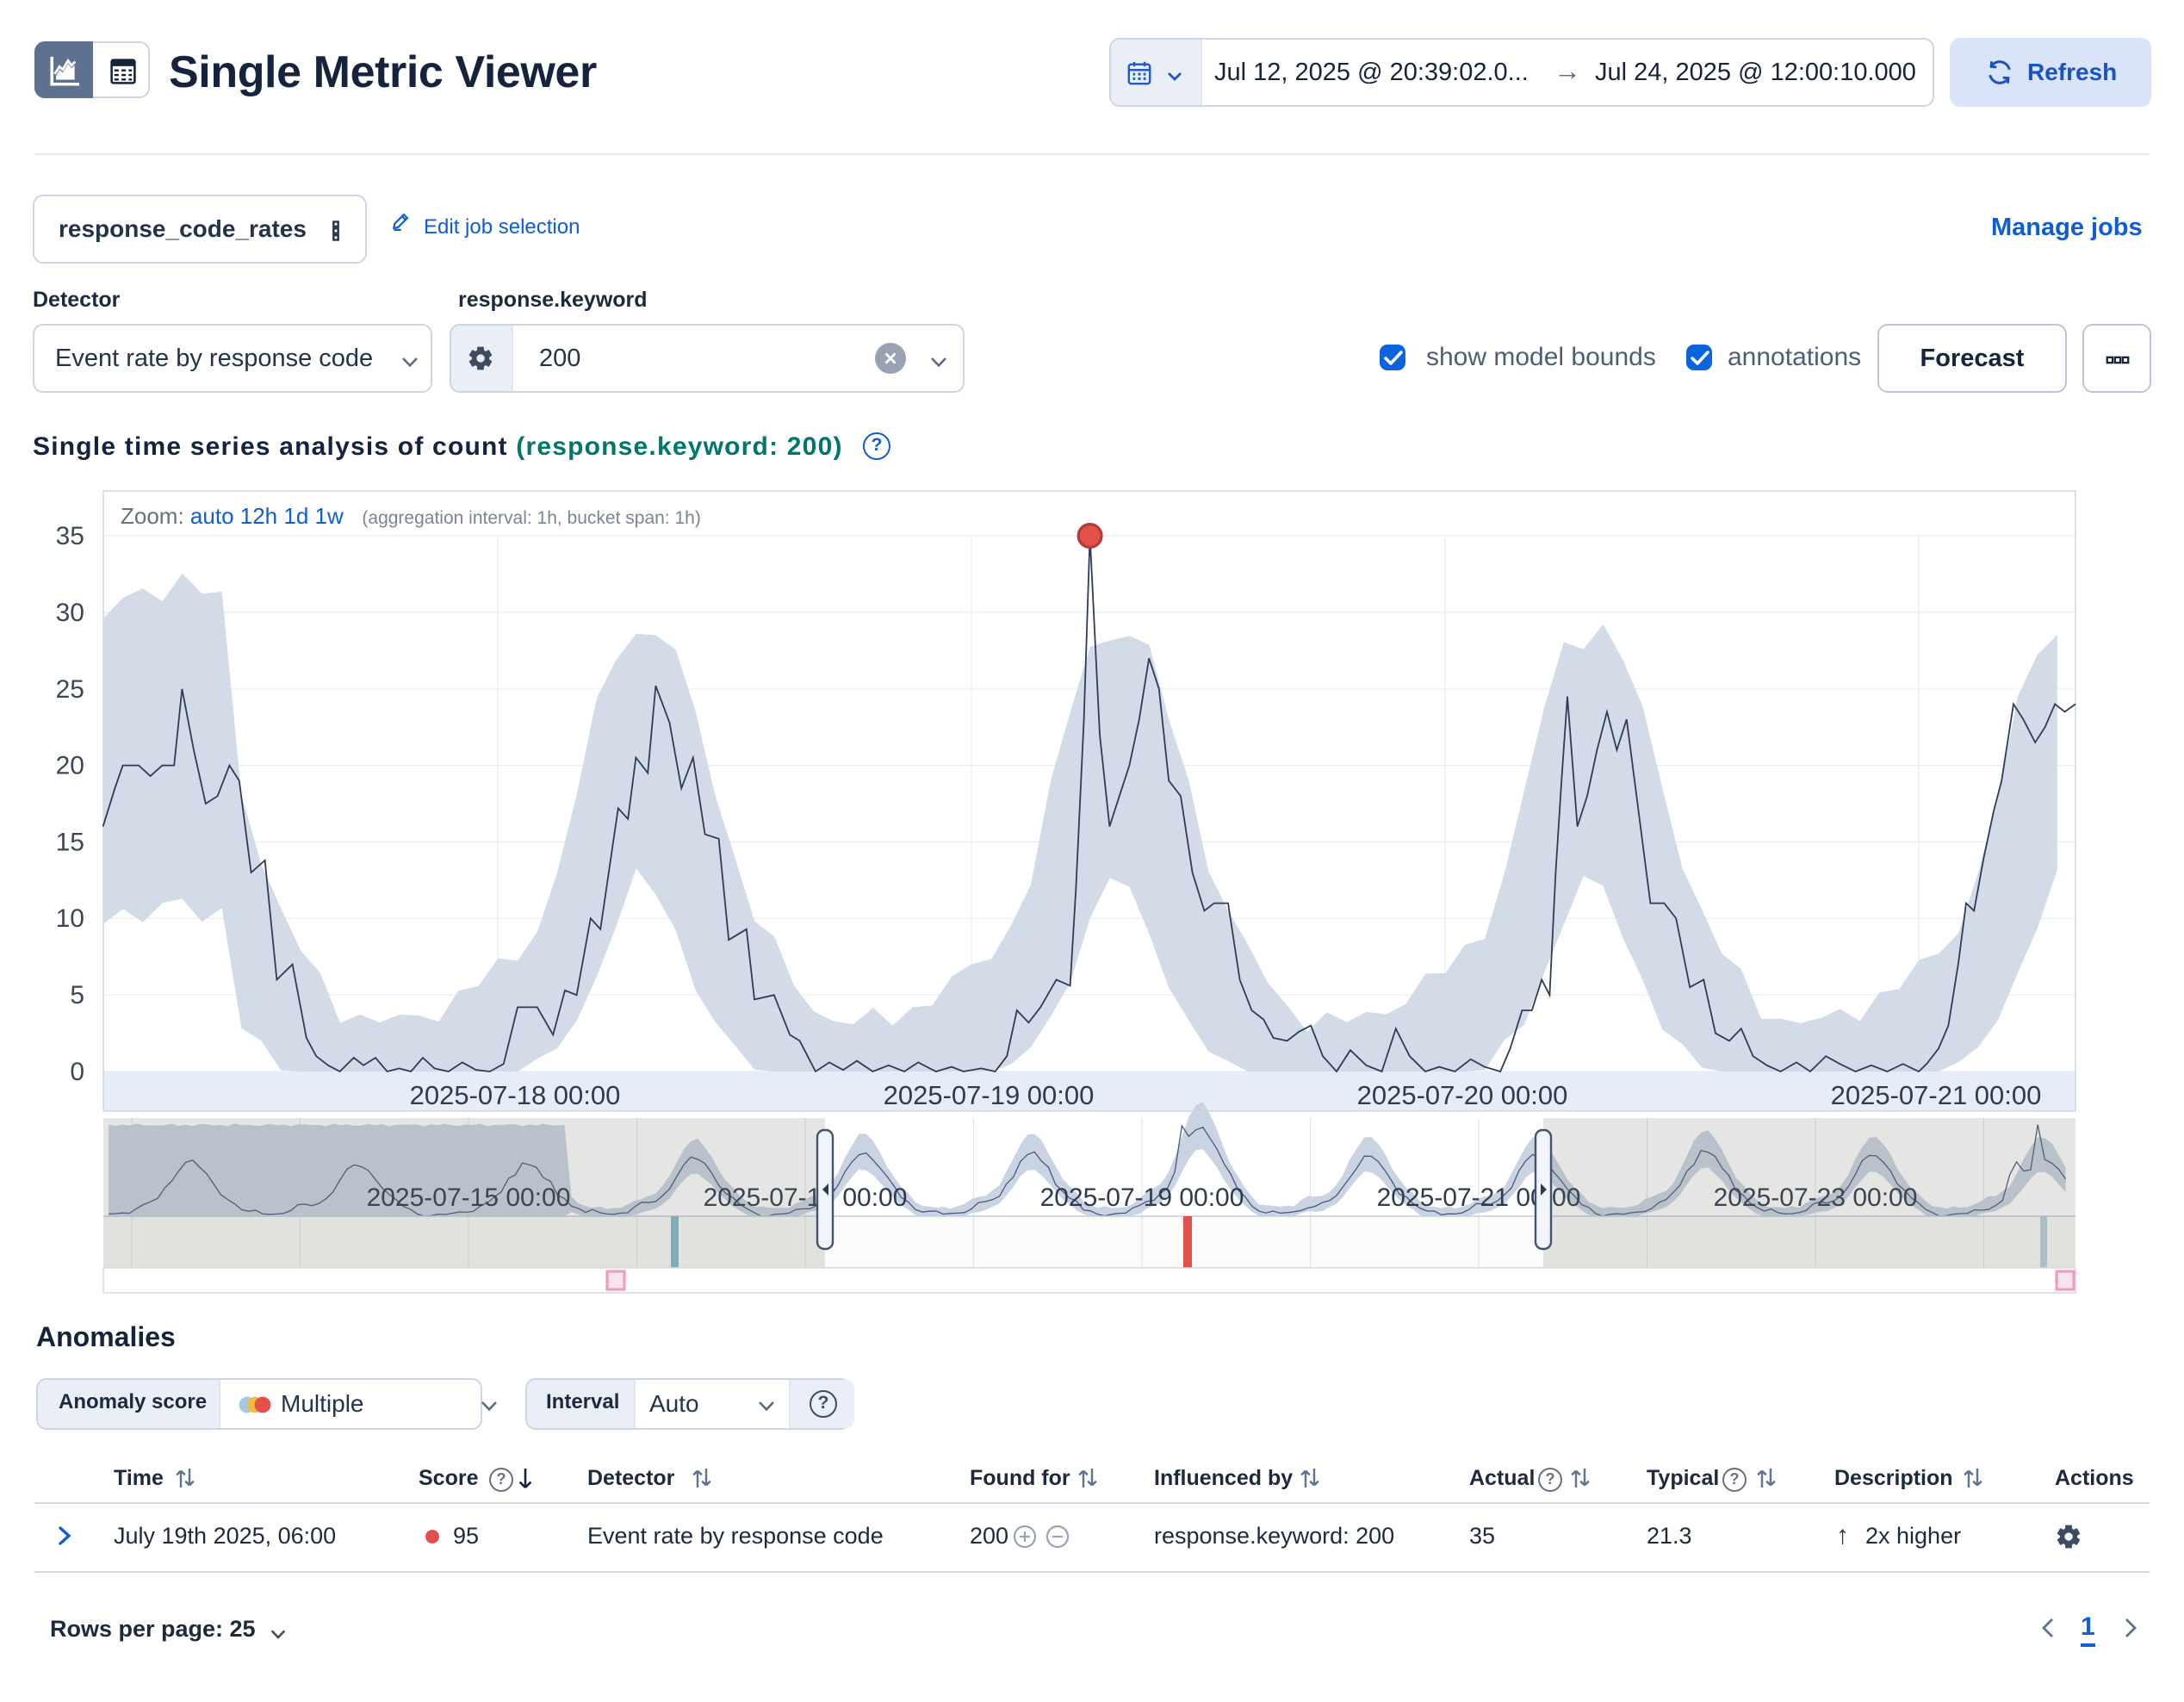 The width and height of the screenshot is (2184, 1702). I want to click on svg-text: 2025-07-21 00:00, so click(1937, 1095).